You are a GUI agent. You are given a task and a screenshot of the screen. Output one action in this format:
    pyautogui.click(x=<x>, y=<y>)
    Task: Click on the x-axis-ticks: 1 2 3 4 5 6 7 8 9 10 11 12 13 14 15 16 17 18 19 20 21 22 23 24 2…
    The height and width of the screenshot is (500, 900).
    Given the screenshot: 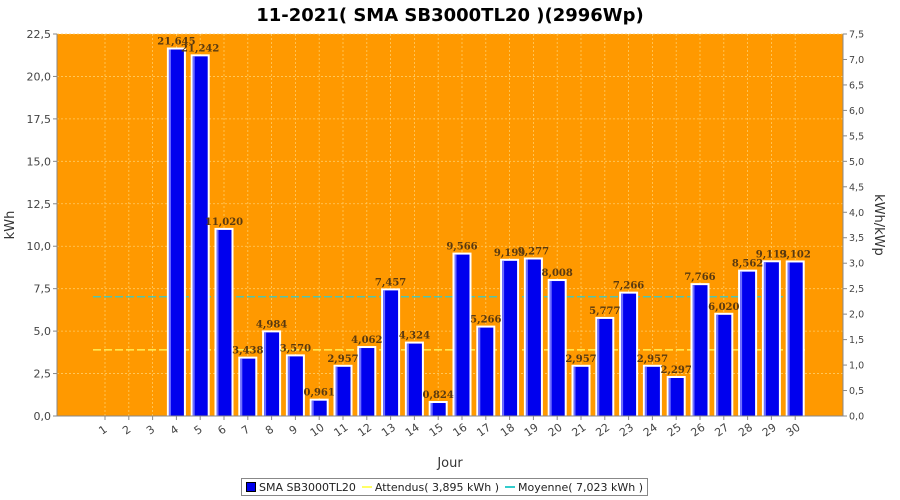 What is the action you would take?
    pyautogui.click(x=449, y=428)
    